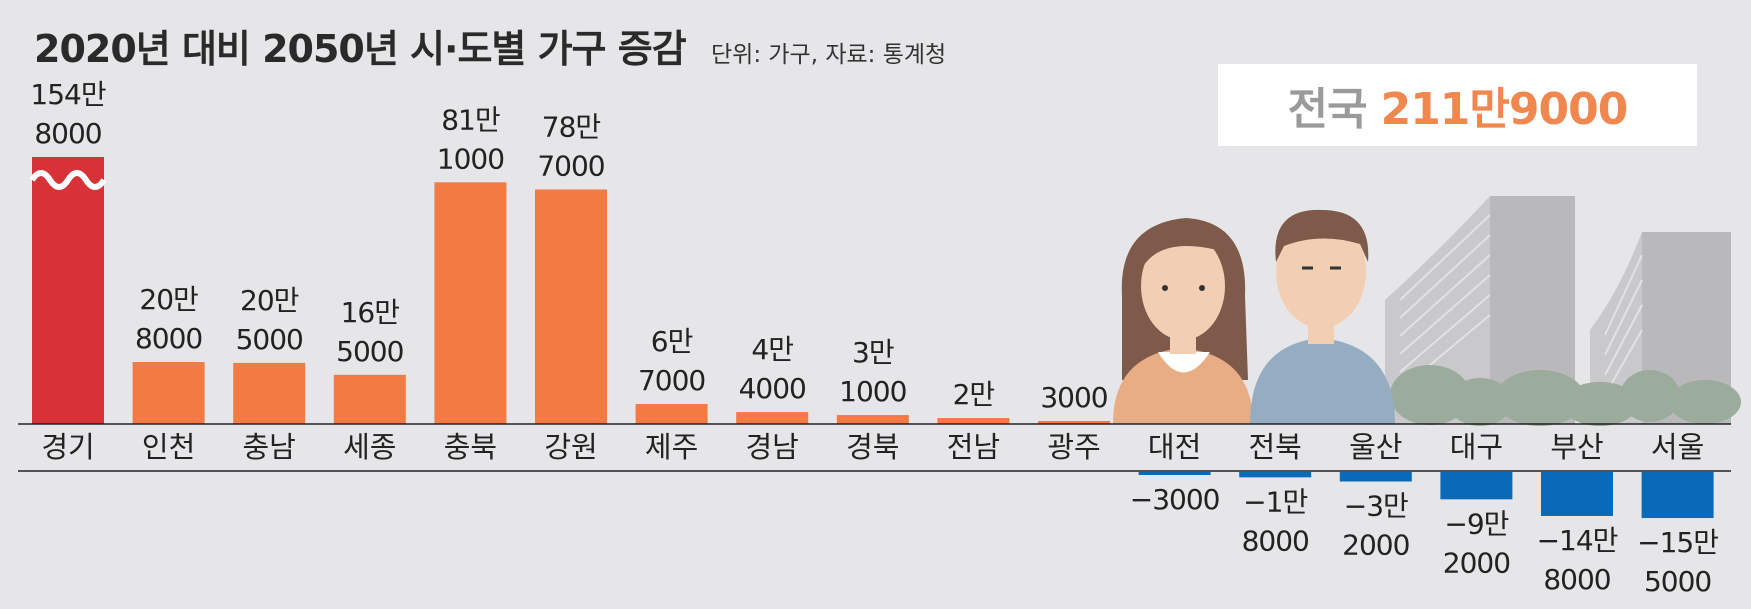 This screenshot has width=1751, height=609. I want to click on bar-전북, so click(1275, 475).